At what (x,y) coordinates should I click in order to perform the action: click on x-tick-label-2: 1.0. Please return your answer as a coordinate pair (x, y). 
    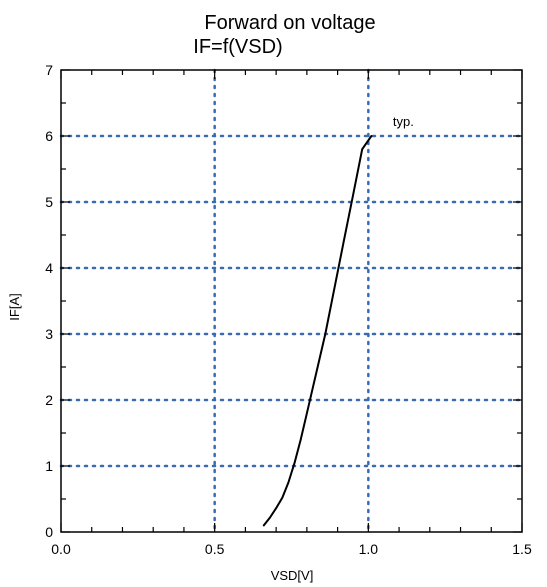
    Looking at the image, I should click on (369, 549).